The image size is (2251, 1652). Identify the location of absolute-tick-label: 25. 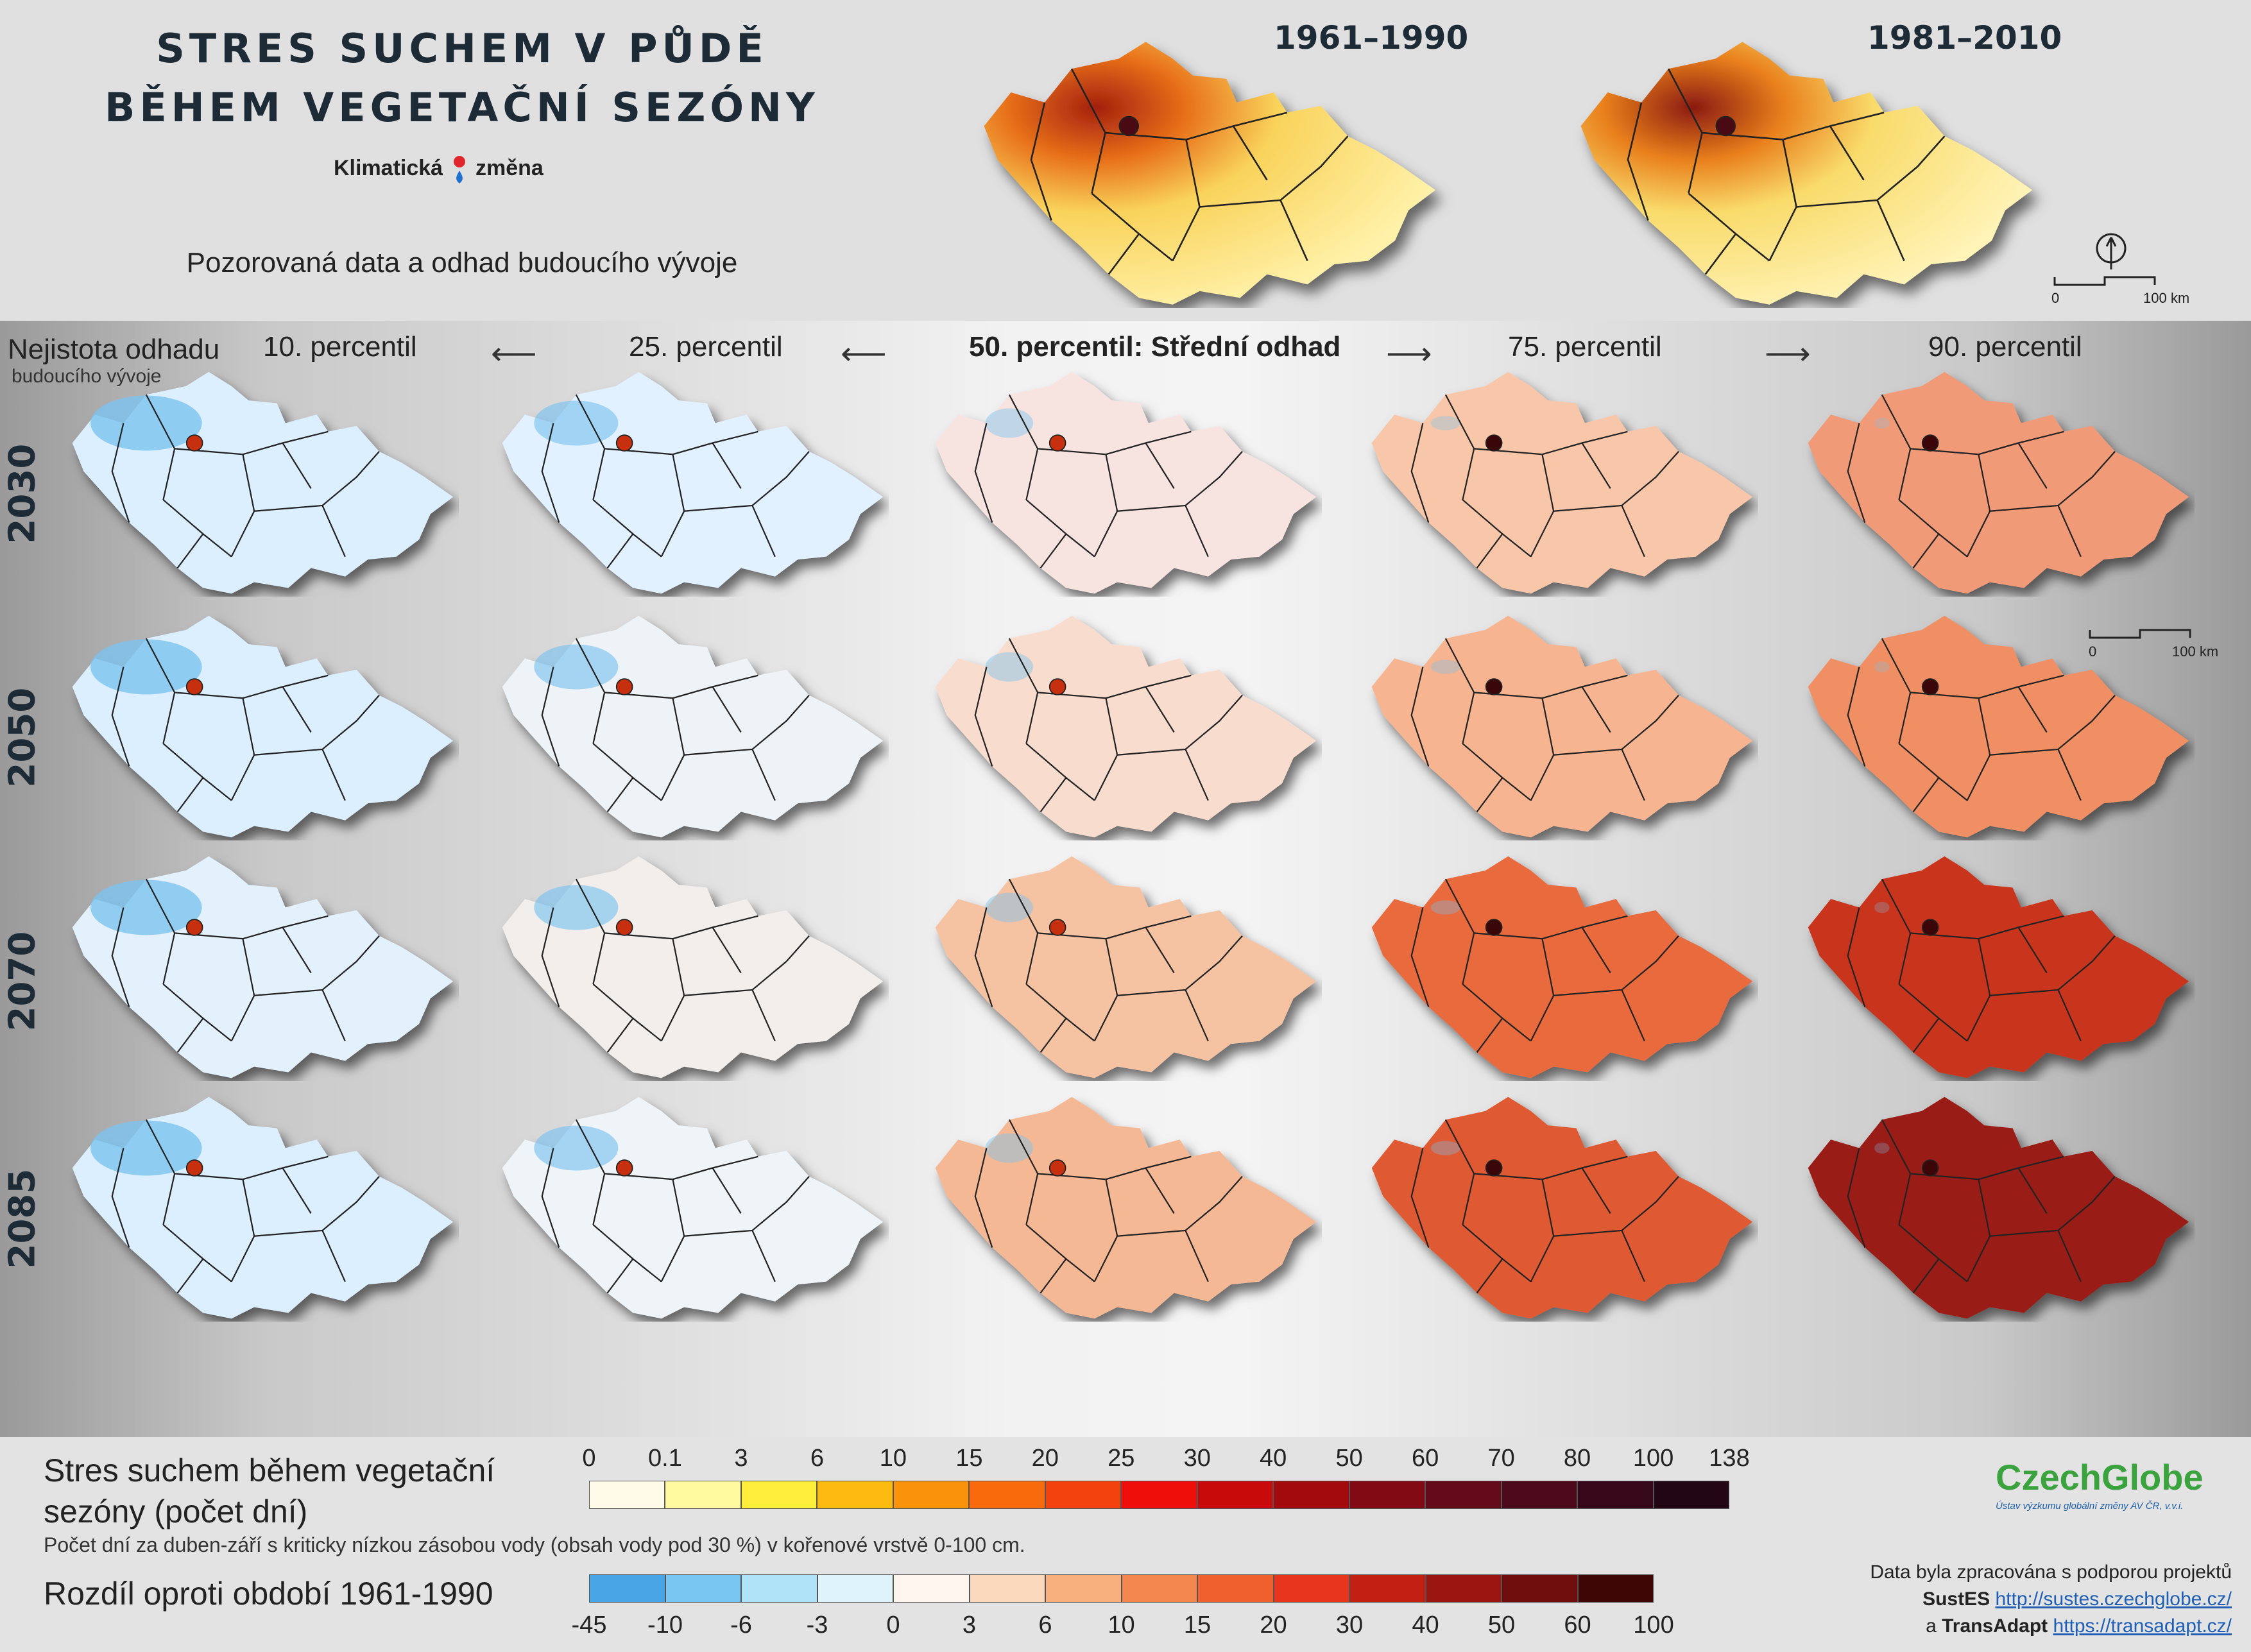
(1121, 1458).